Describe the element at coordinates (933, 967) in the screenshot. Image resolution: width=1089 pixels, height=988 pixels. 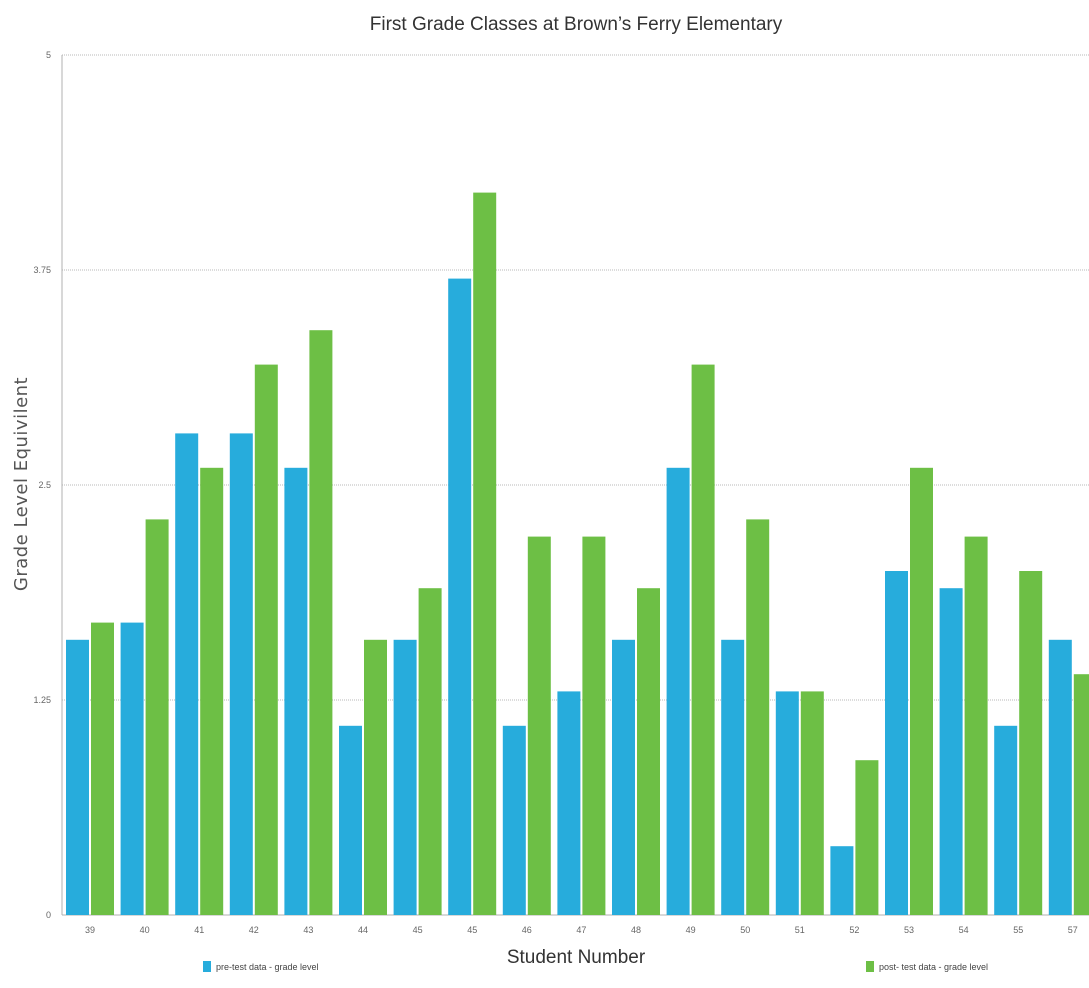
I see `legend-label: post- test data - grade level` at that location.